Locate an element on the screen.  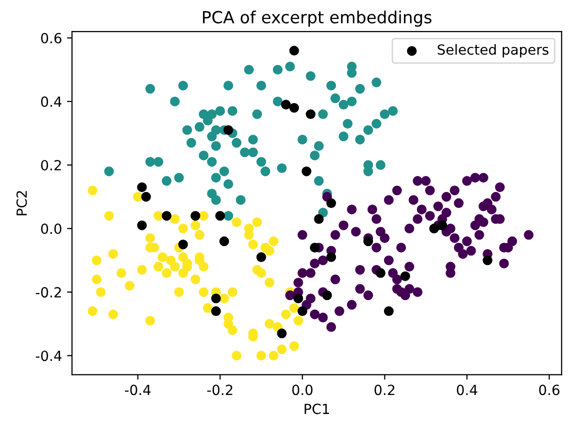
x-axis-title: PC1 is located at coordinates (316, 409).